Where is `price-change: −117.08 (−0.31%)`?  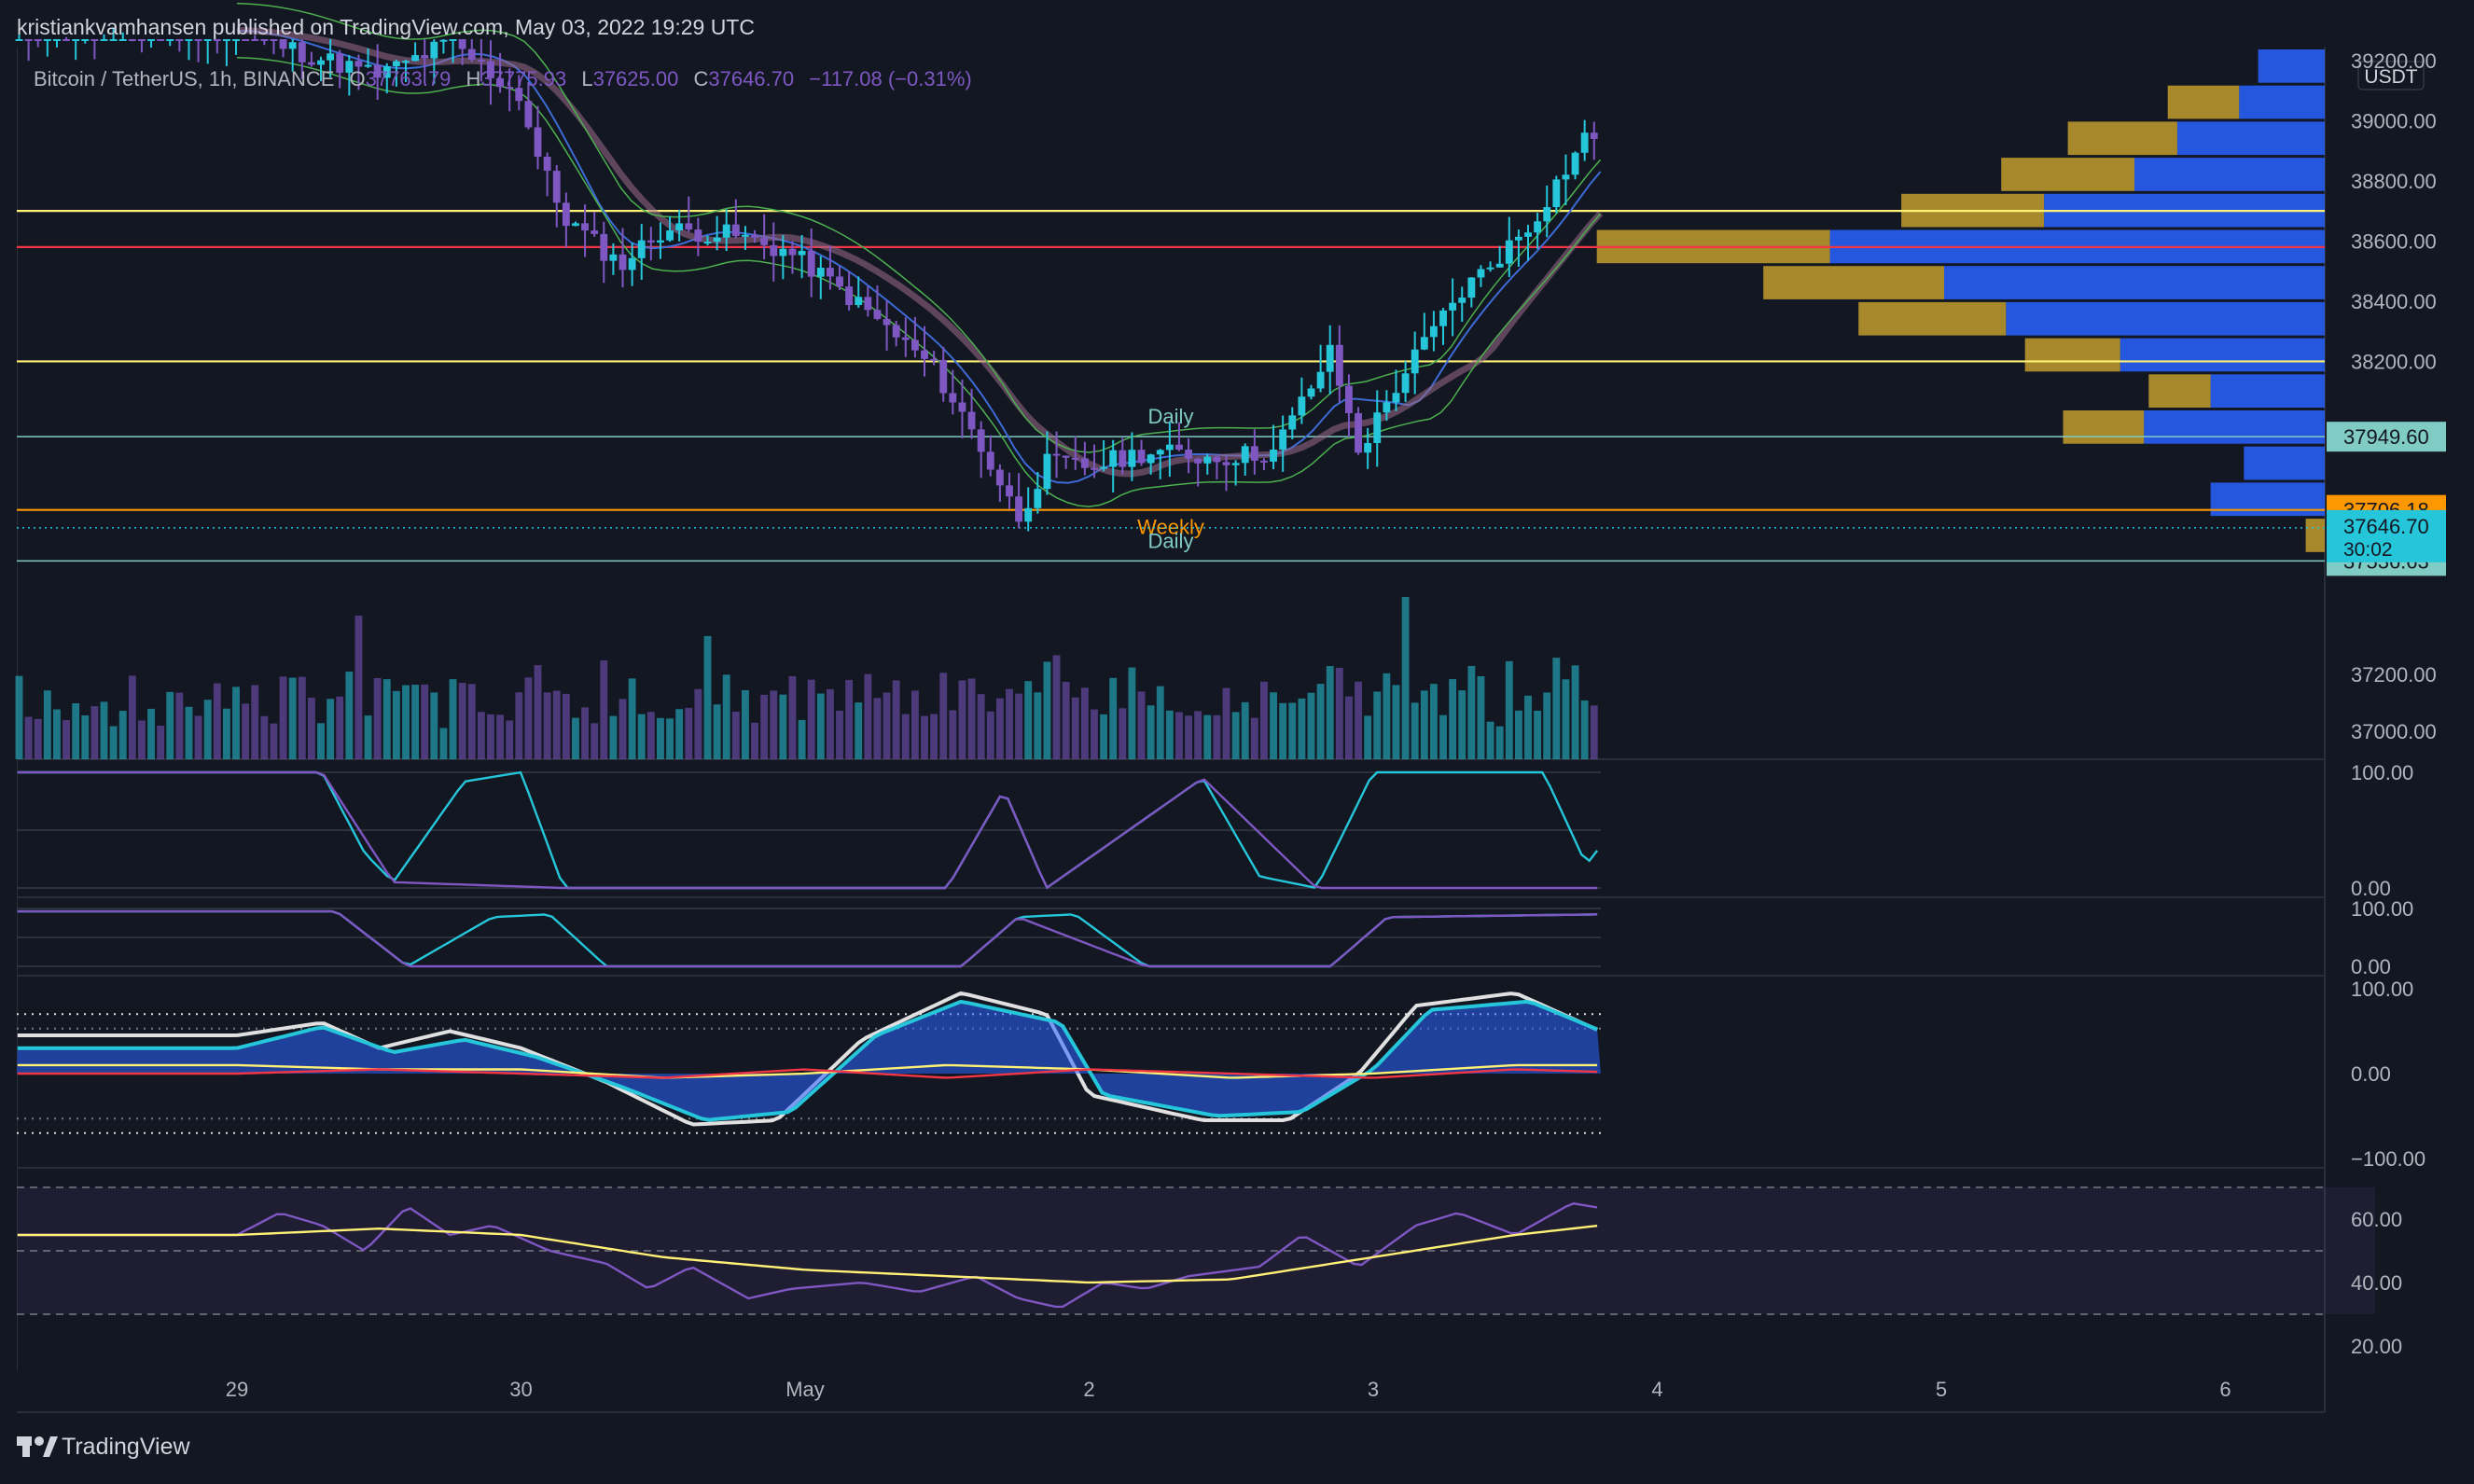 price-change: −117.08 (−0.31%) is located at coordinates (890, 78).